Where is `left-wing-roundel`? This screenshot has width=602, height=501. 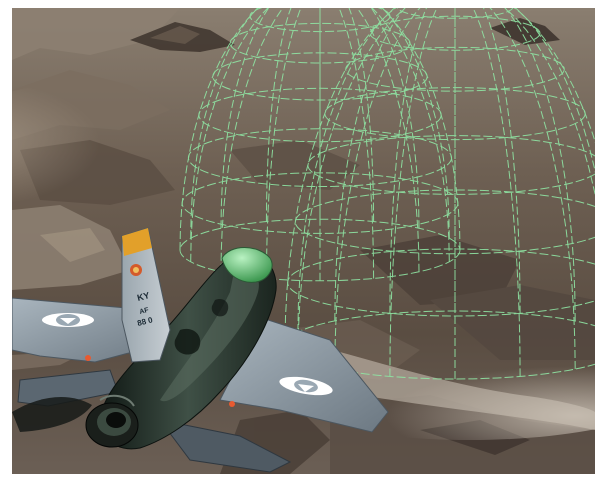
left-wing-roundel is located at coordinates (68, 320).